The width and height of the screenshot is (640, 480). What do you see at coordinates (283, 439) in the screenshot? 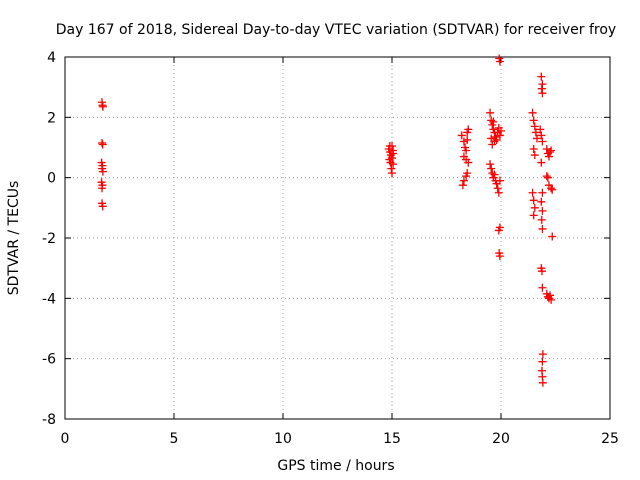
I see `x-tick-label: 10` at bounding box center [283, 439].